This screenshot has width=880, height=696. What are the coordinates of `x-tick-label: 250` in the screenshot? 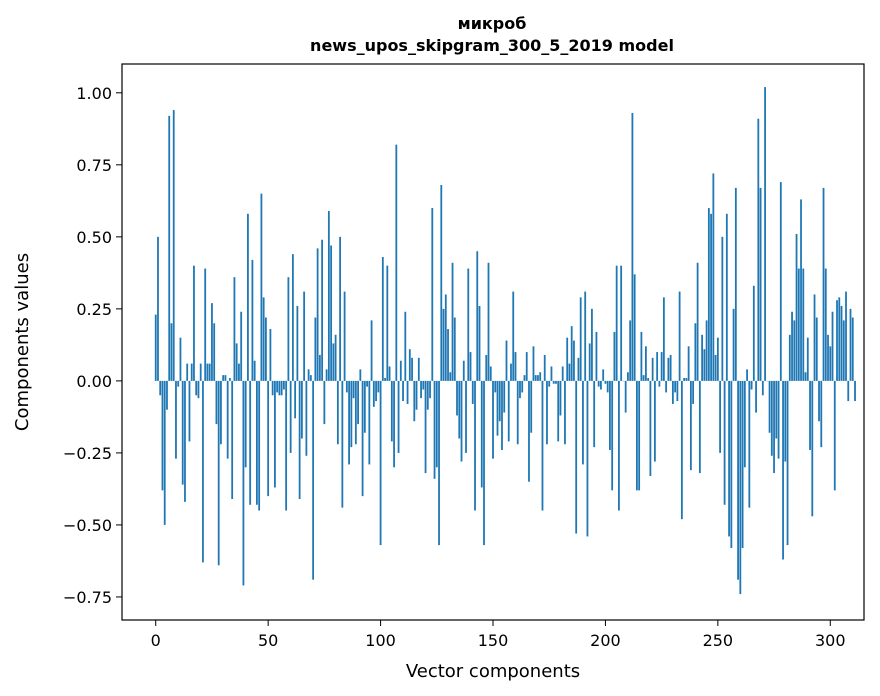 It's located at (718, 640).